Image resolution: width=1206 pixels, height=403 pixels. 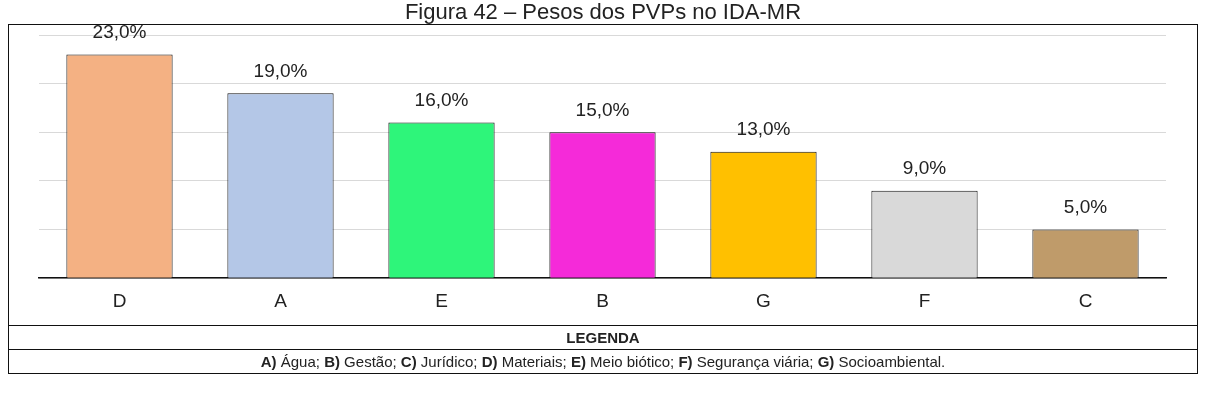 What do you see at coordinates (924, 300) in the screenshot?
I see `x-tick-label: F` at bounding box center [924, 300].